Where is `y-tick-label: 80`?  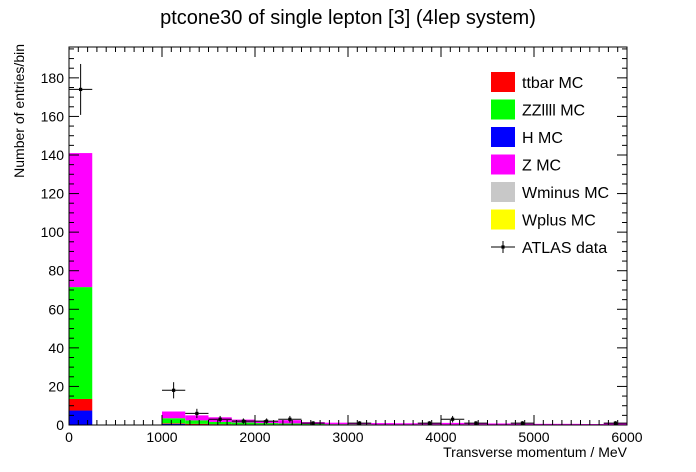 y-tick-label: 80 is located at coordinates (56, 271).